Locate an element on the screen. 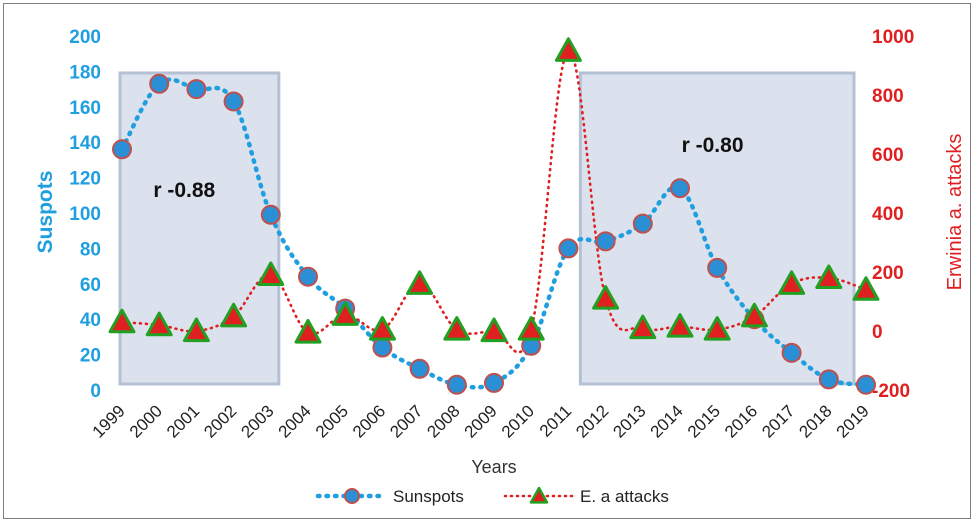  x-tick-label: 2015 is located at coordinates (704, 421).